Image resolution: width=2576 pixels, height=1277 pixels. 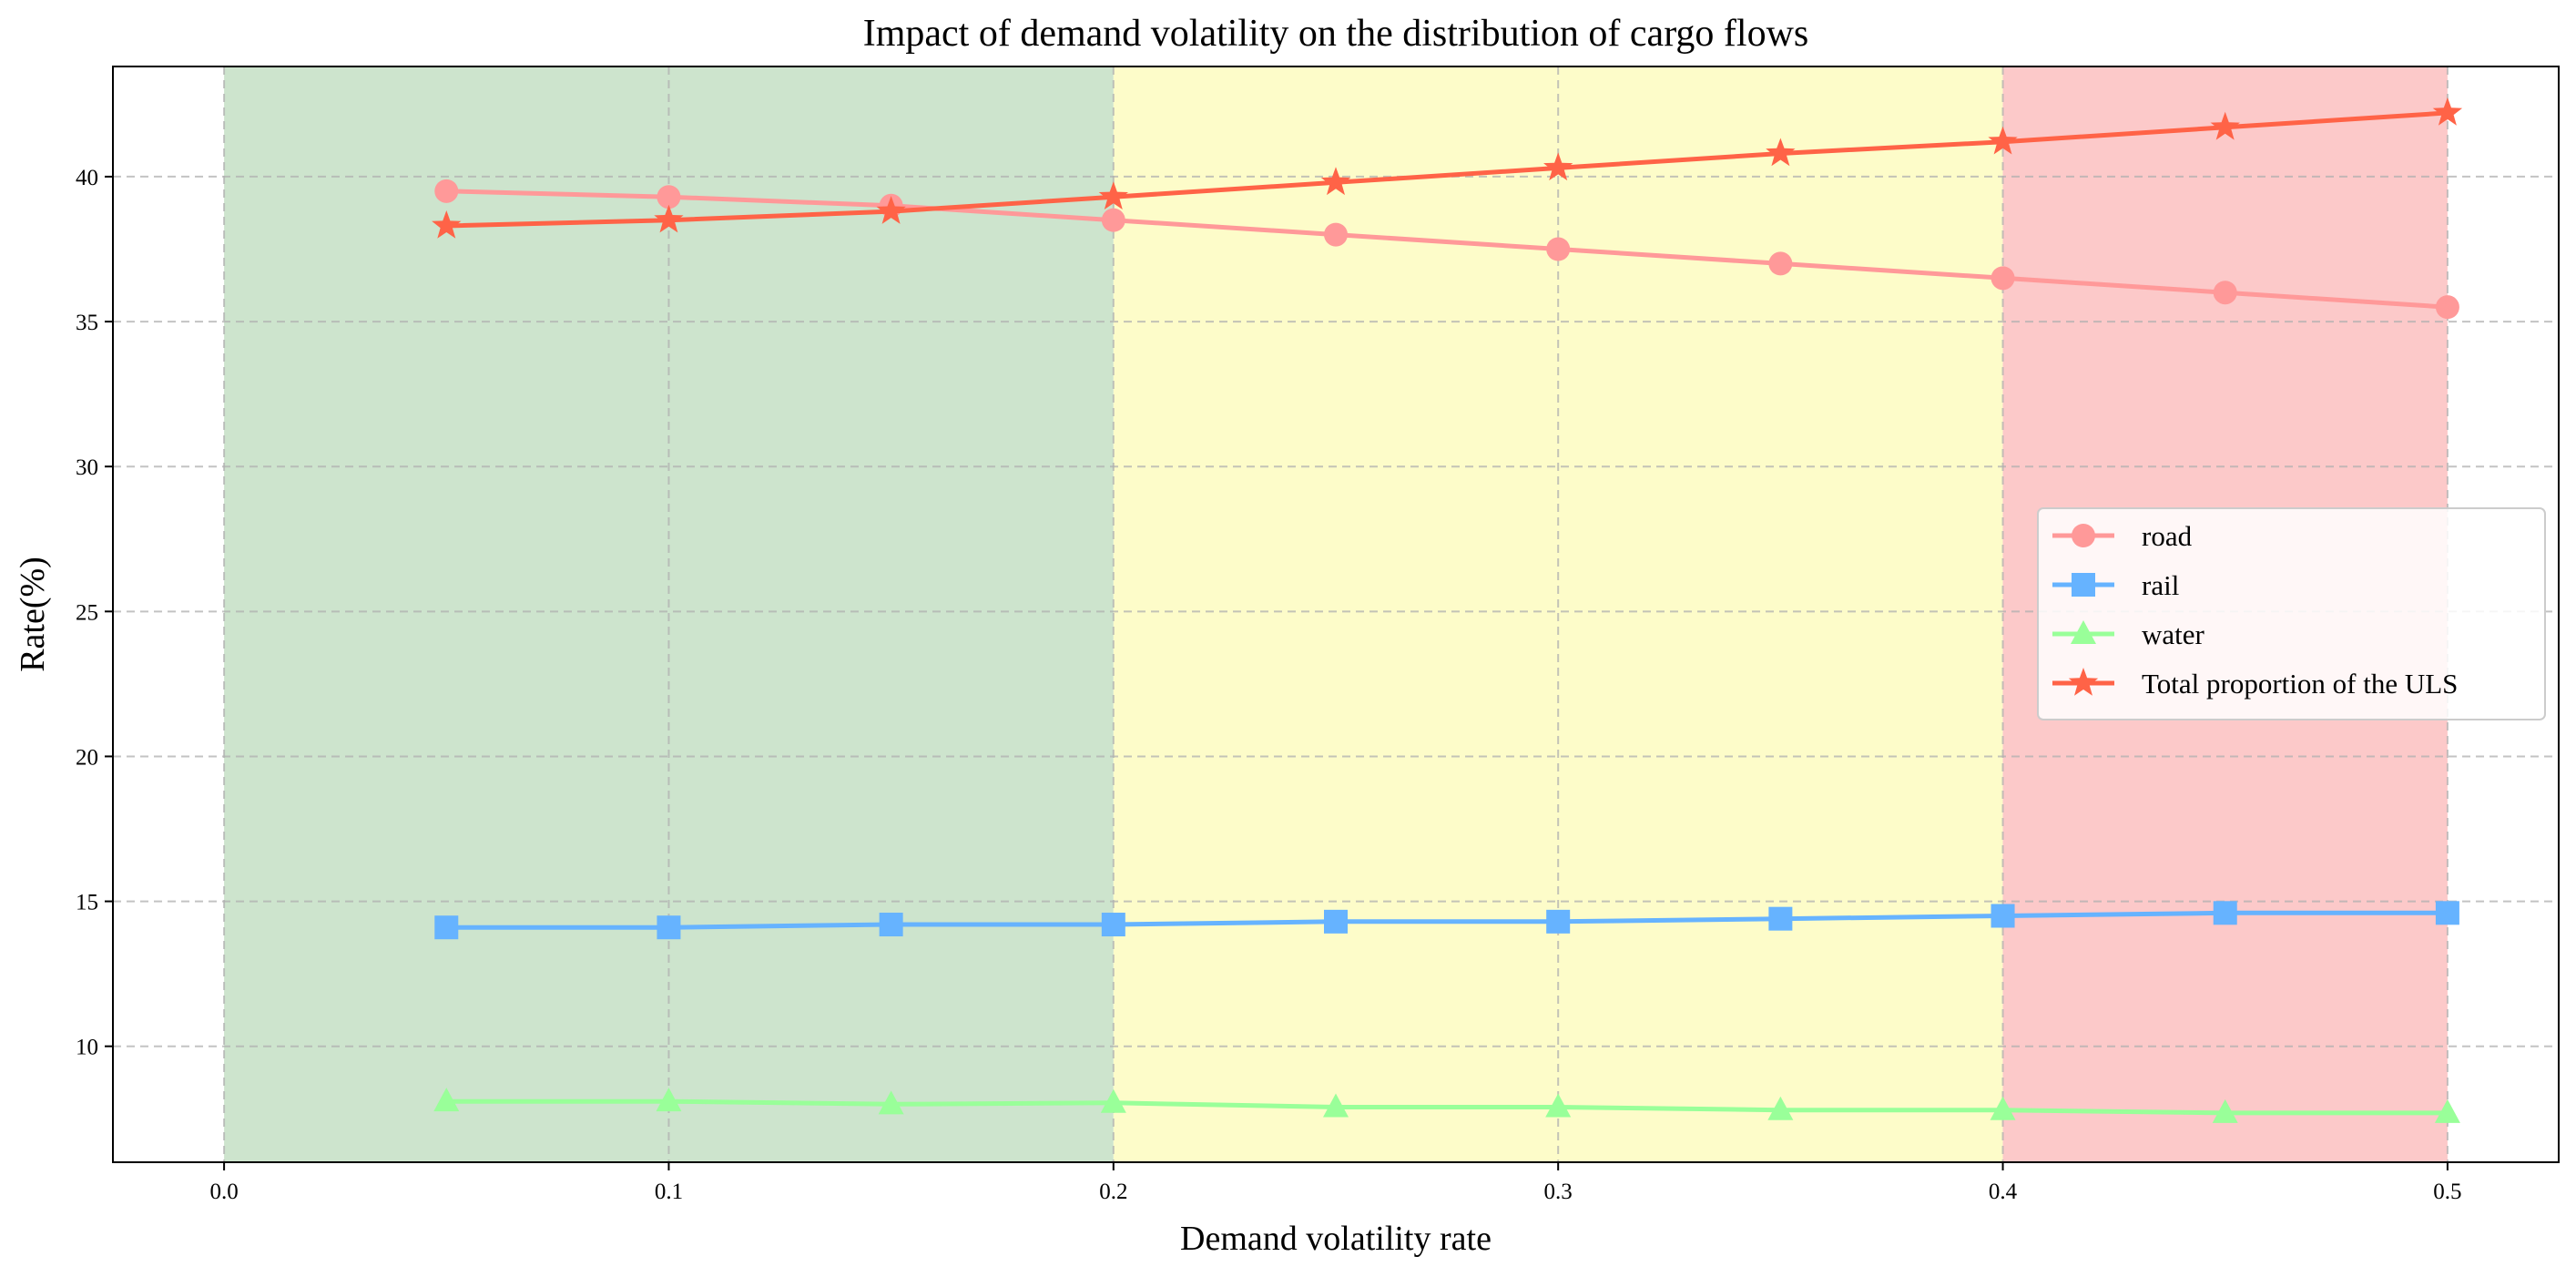 What do you see at coordinates (87, 467) in the screenshot?
I see `y-tick-label-4: 30` at bounding box center [87, 467].